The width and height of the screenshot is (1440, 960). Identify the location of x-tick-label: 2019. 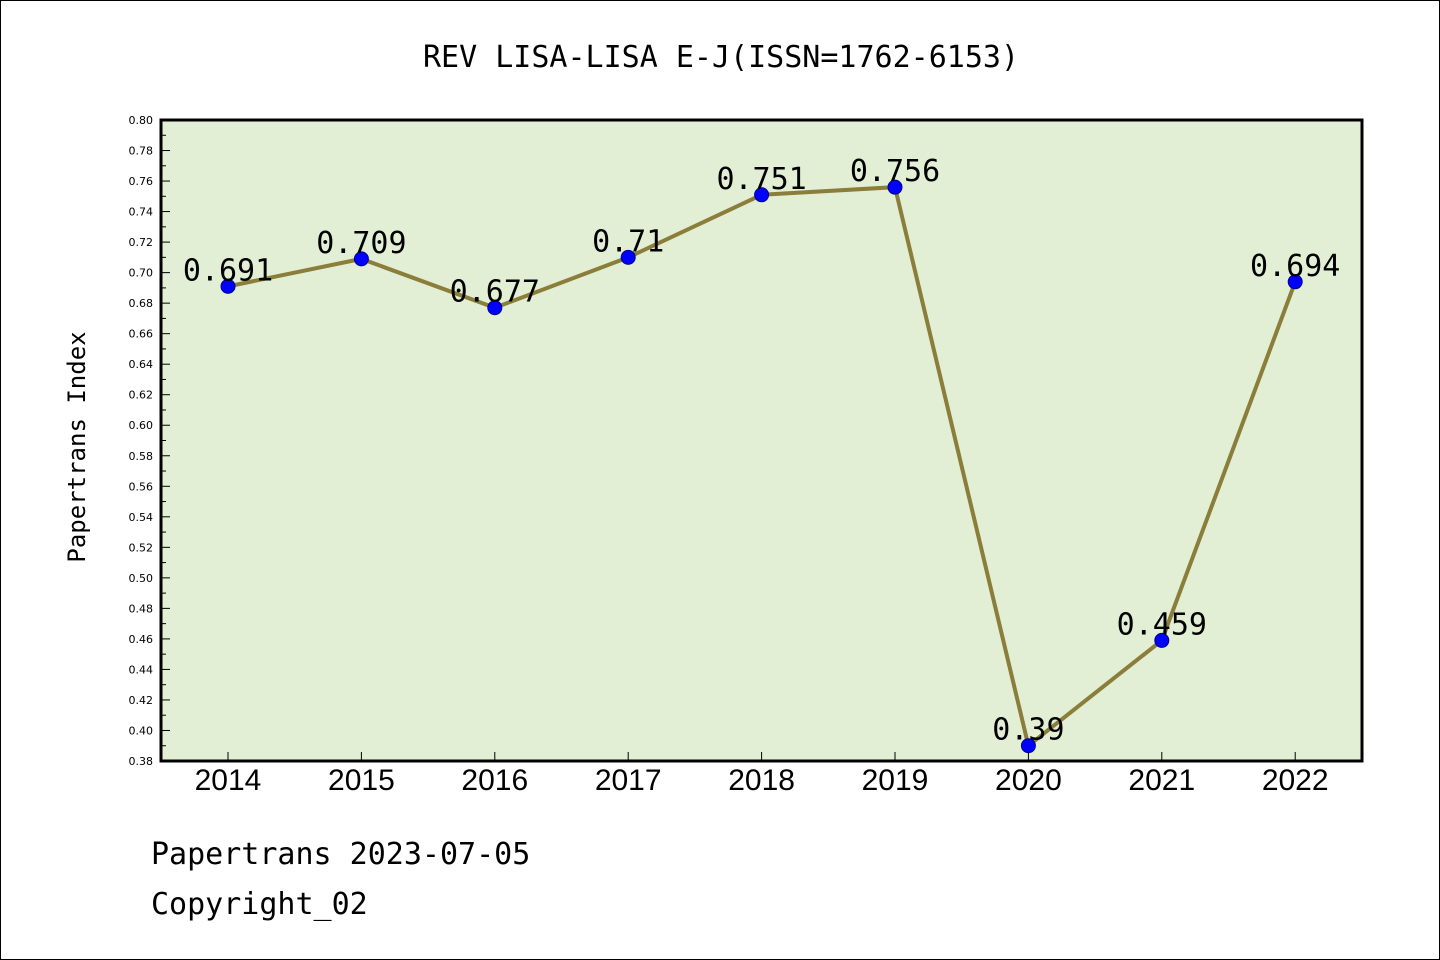
(895, 780).